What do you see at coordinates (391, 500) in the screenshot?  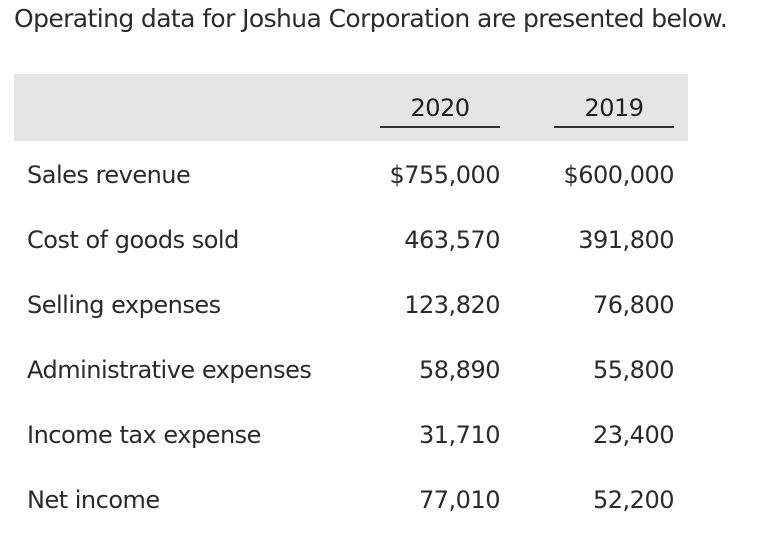 I see `table-row-net-income: Net income 77,010 52,200` at bounding box center [391, 500].